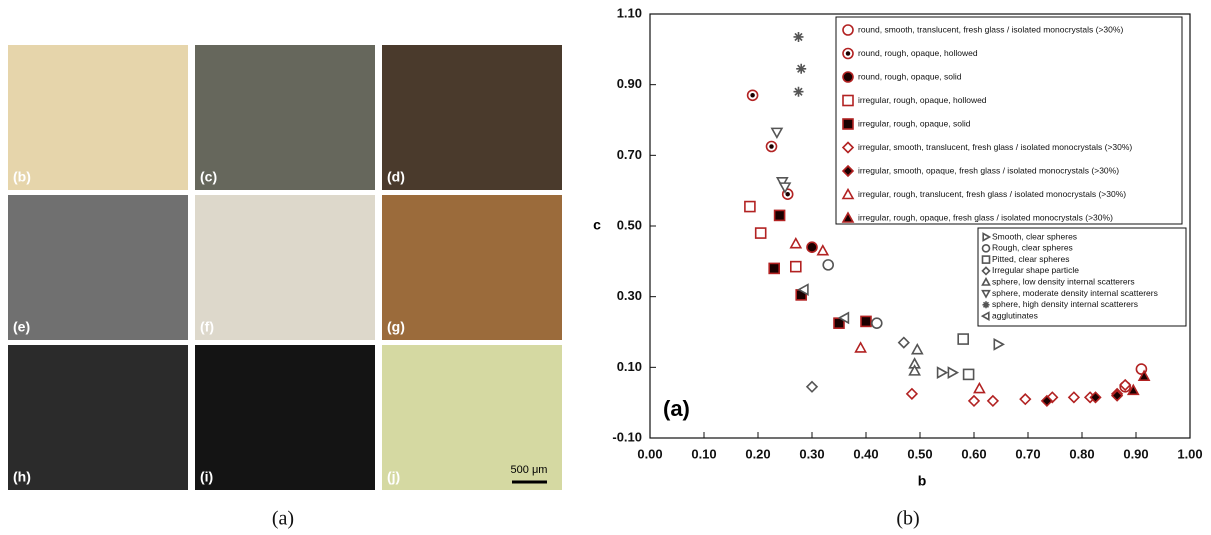 Image resolution: width=1211 pixels, height=535 pixels. I want to click on x-tick-label: 0.20, so click(757, 453).